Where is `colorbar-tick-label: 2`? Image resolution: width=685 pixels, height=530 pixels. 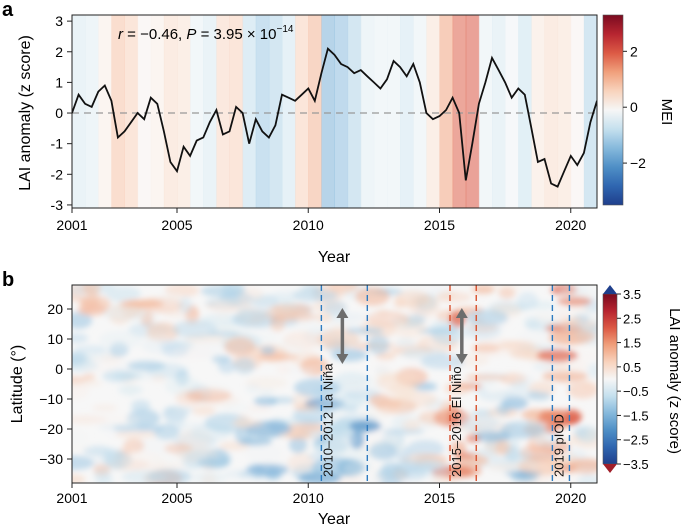 colorbar-tick-label: 2 is located at coordinates (634, 51).